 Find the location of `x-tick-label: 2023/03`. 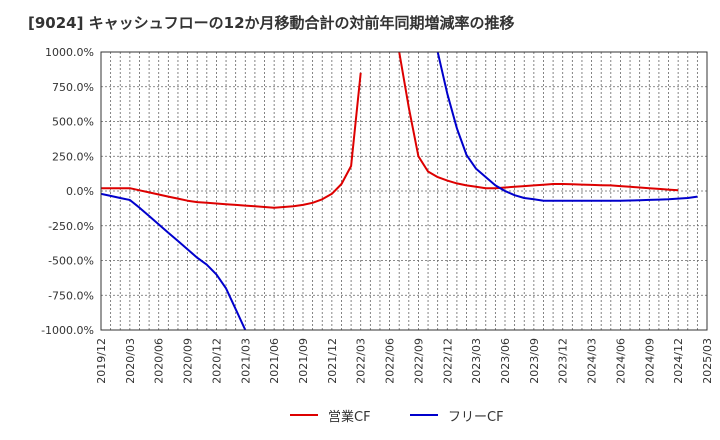

x-tick-label: 2023/03 is located at coordinates (476, 361).